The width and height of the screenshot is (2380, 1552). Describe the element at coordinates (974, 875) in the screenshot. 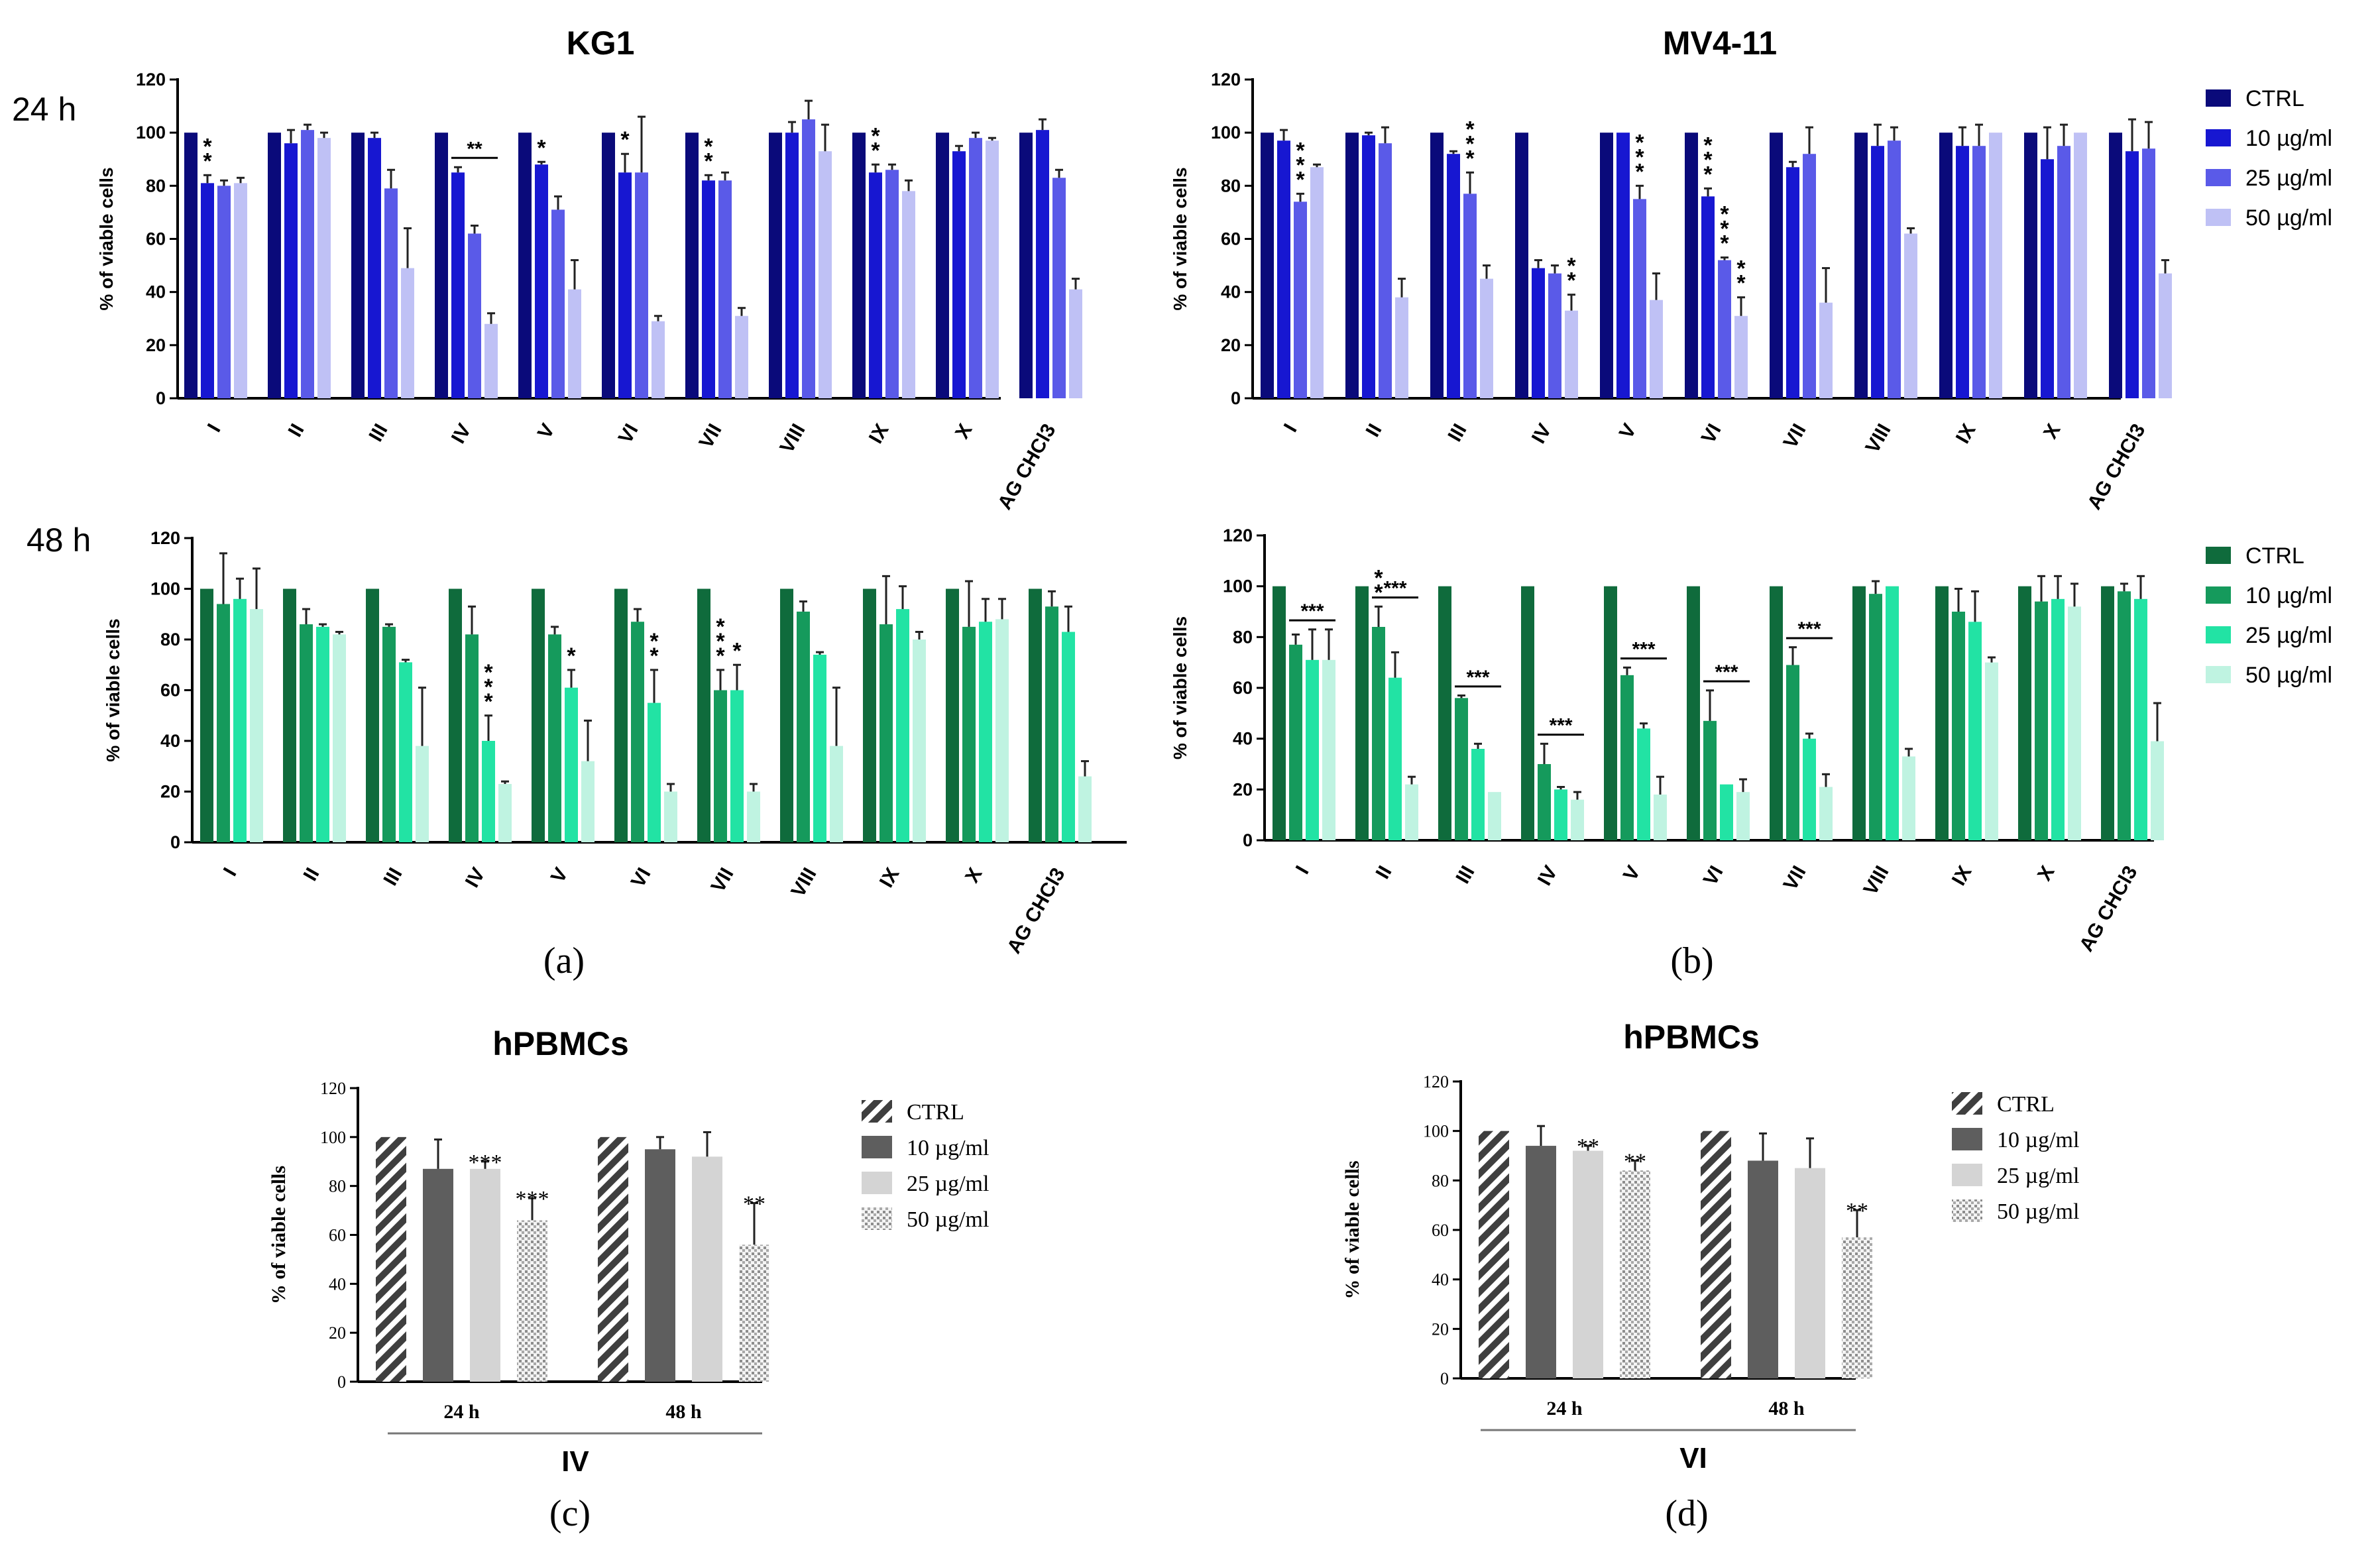

I see `x-tick-label: X` at that location.